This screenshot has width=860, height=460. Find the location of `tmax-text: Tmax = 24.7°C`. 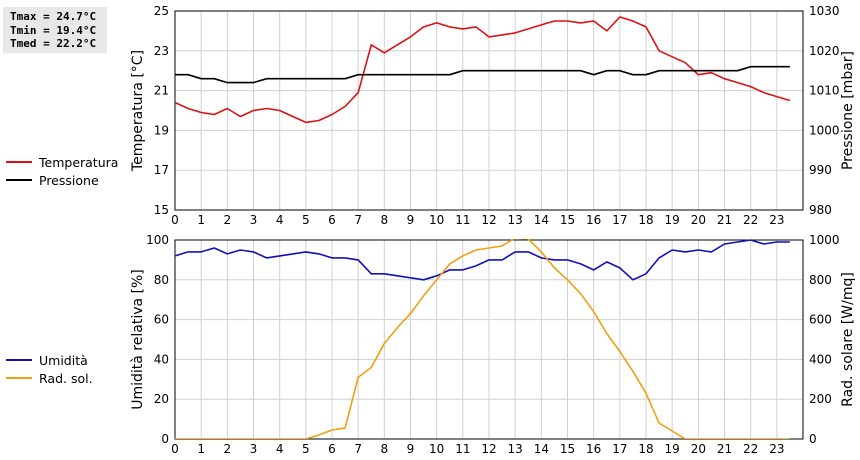

tmax-text: Tmax = 24.7°C is located at coordinates (53, 16).